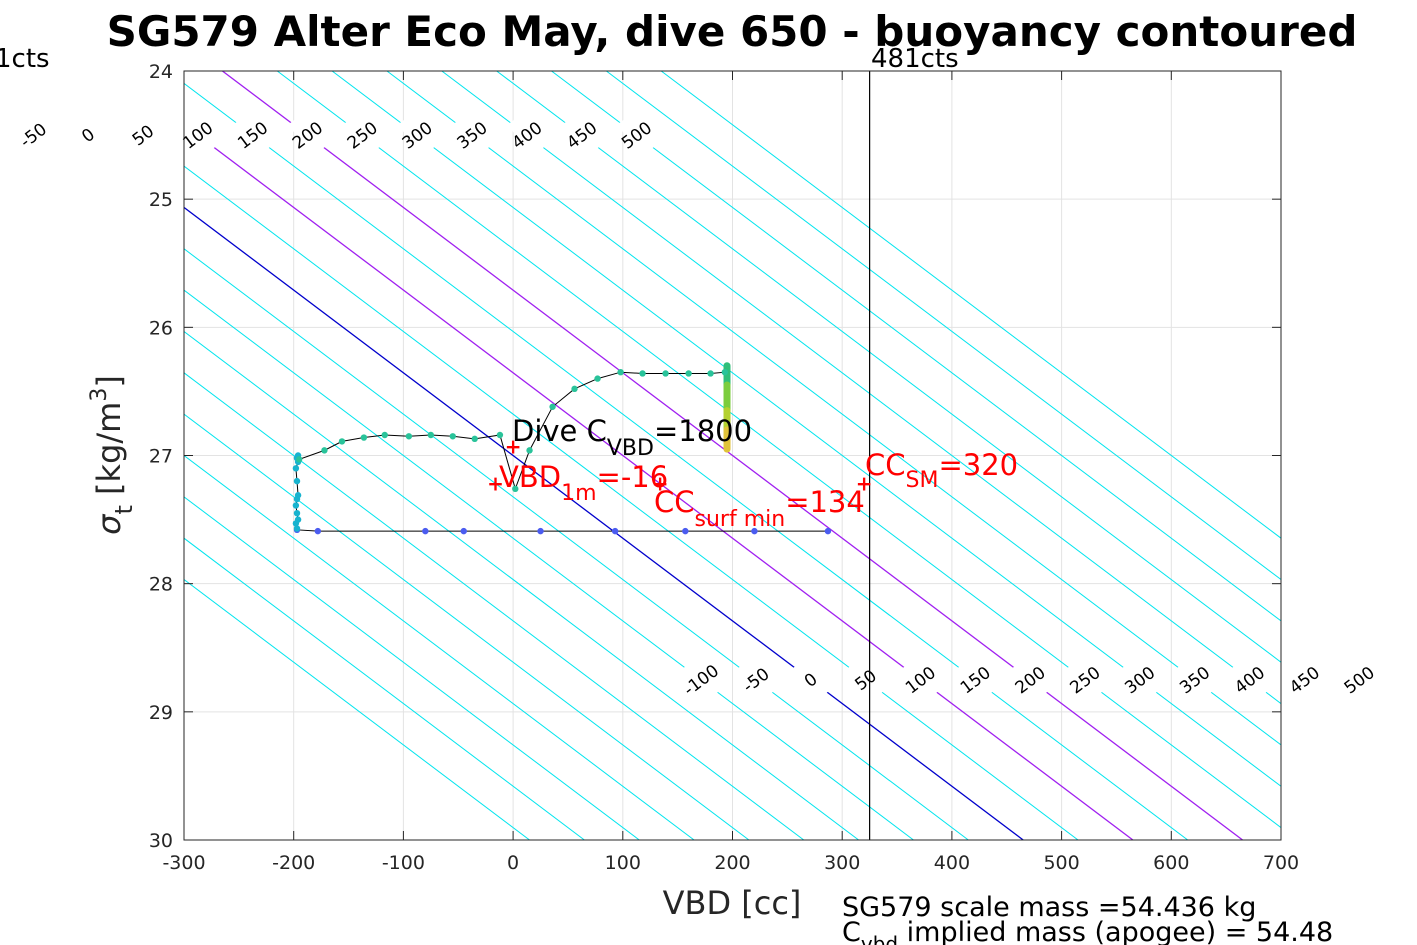 The height and width of the screenshot is (945, 1417). I want to click on vline-counts-label: 481cts, so click(915, 59).